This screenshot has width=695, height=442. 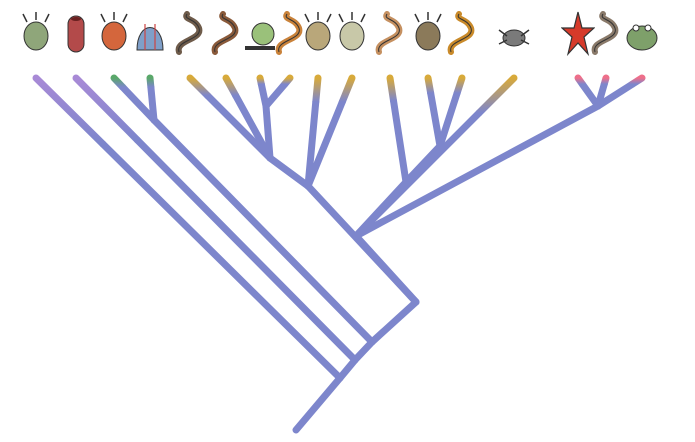 I want to click on tip-ribbon-worm, so click(x=231, y=87).